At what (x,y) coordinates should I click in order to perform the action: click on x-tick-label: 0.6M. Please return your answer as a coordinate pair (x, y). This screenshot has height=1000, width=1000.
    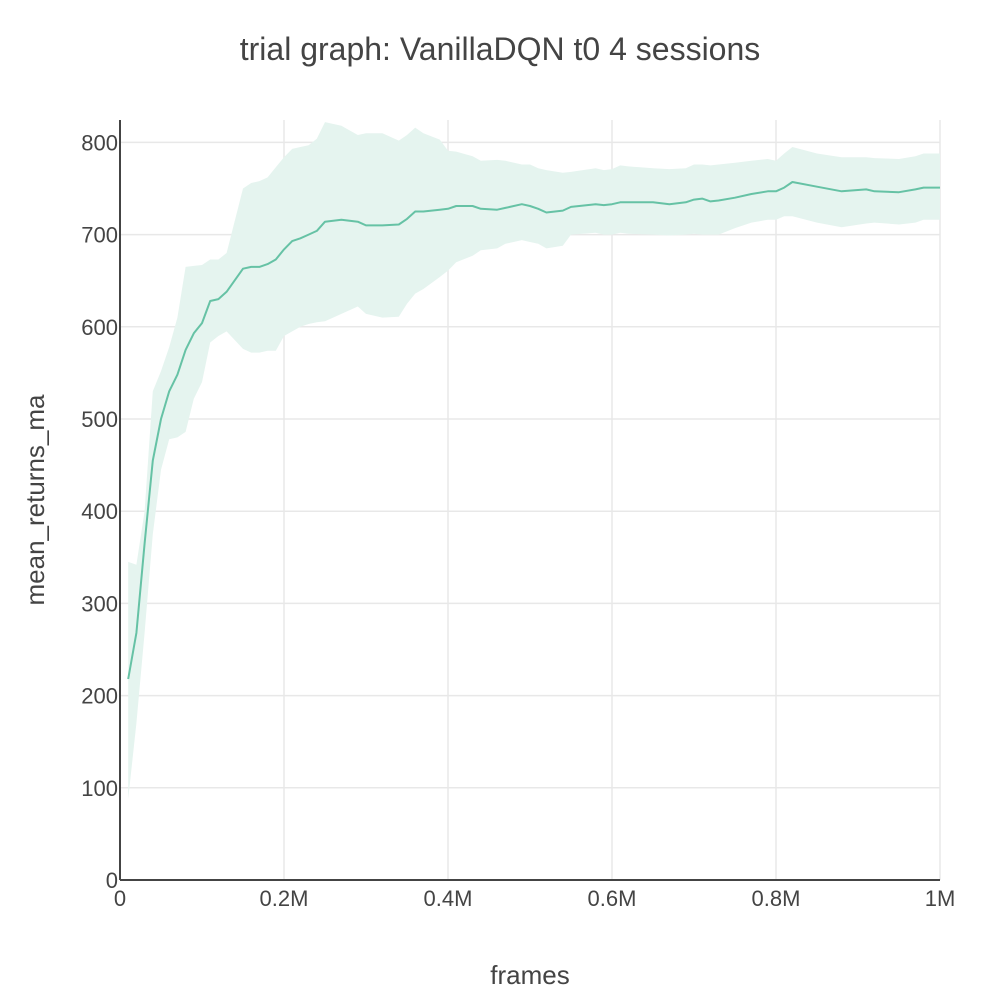
    Looking at the image, I should click on (612, 898).